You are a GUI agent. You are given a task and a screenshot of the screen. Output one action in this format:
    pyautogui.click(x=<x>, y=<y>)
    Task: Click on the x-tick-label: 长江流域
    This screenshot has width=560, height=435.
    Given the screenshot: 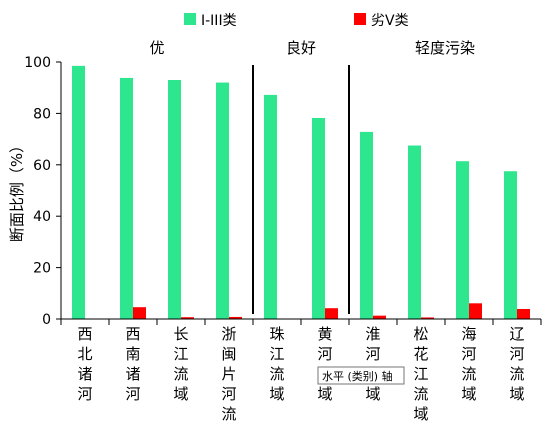 What is the action you would take?
    pyautogui.click(x=180, y=364)
    